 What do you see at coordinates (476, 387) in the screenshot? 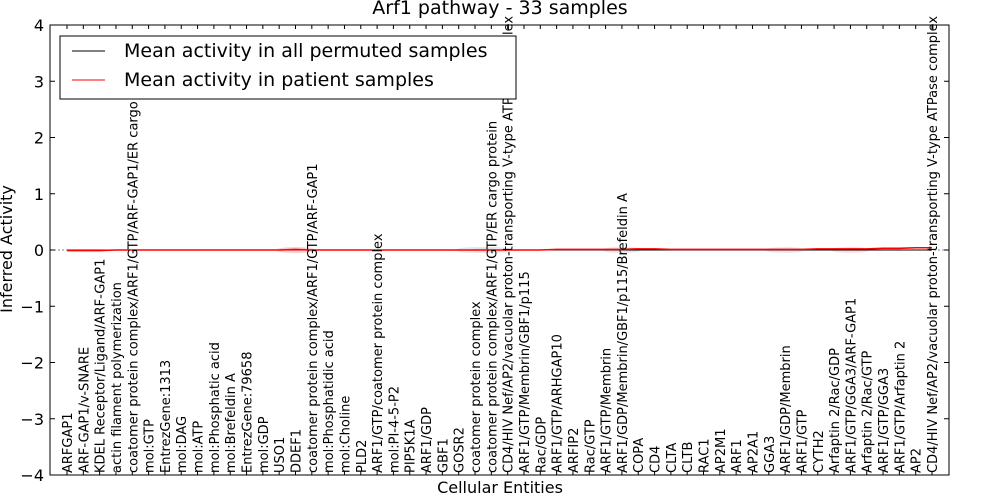
I see `category-label: coatomer protein complex` at bounding box center [476, 387].